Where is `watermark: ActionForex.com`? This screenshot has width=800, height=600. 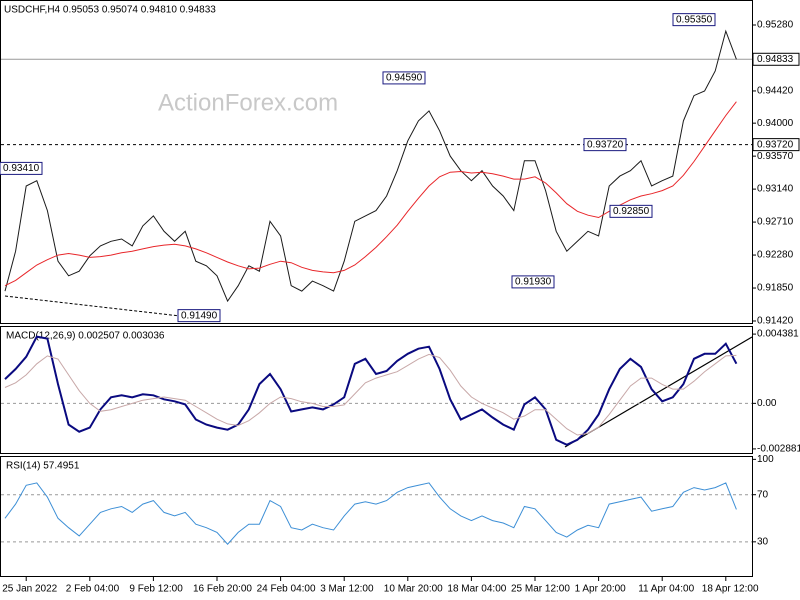
watermark: ActionForex.com is located at coordinates (248, 102).